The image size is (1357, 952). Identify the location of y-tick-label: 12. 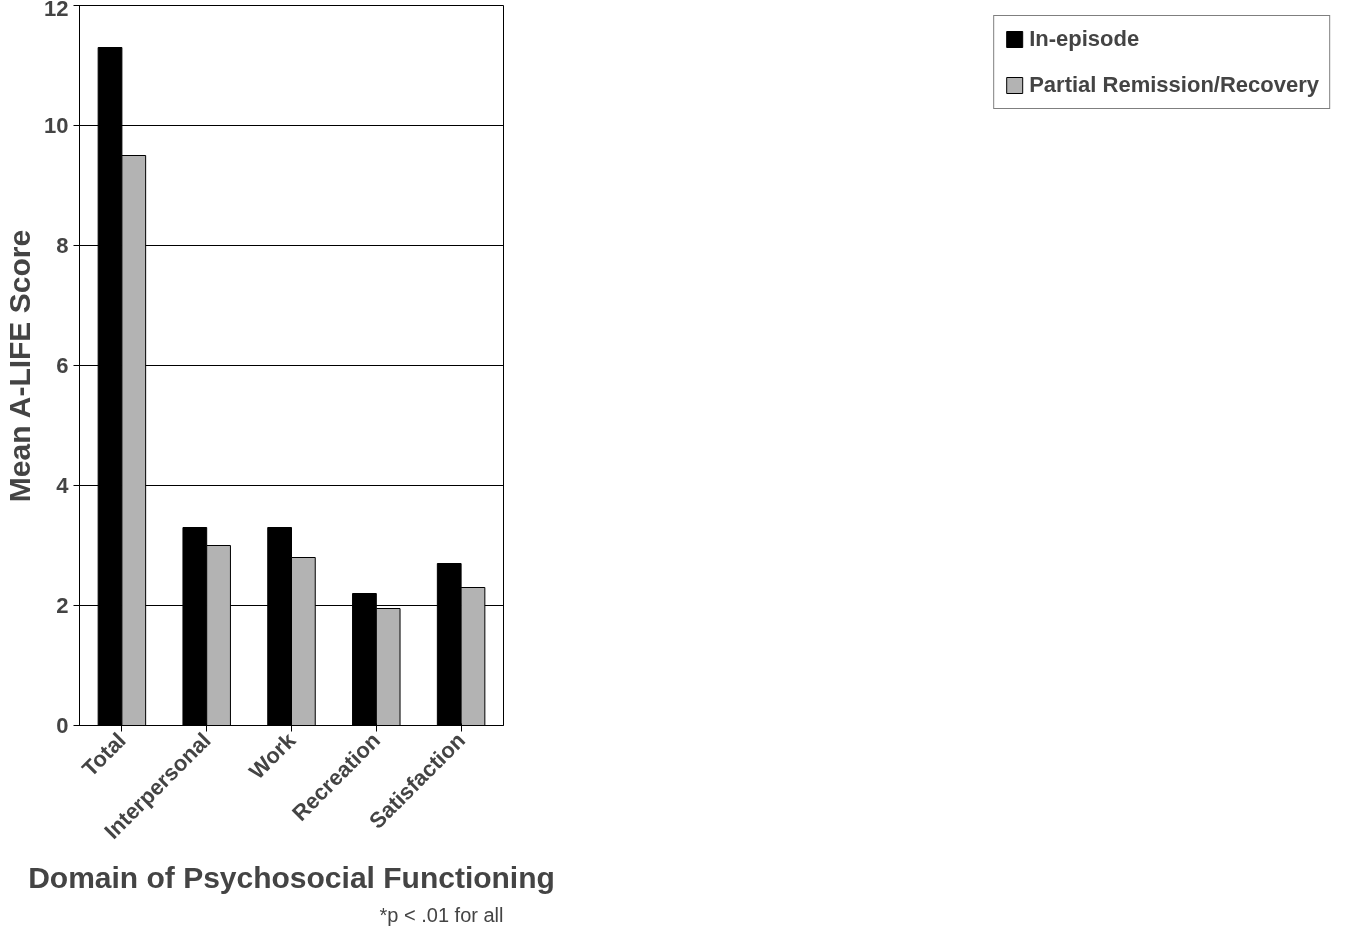
(56, 10).